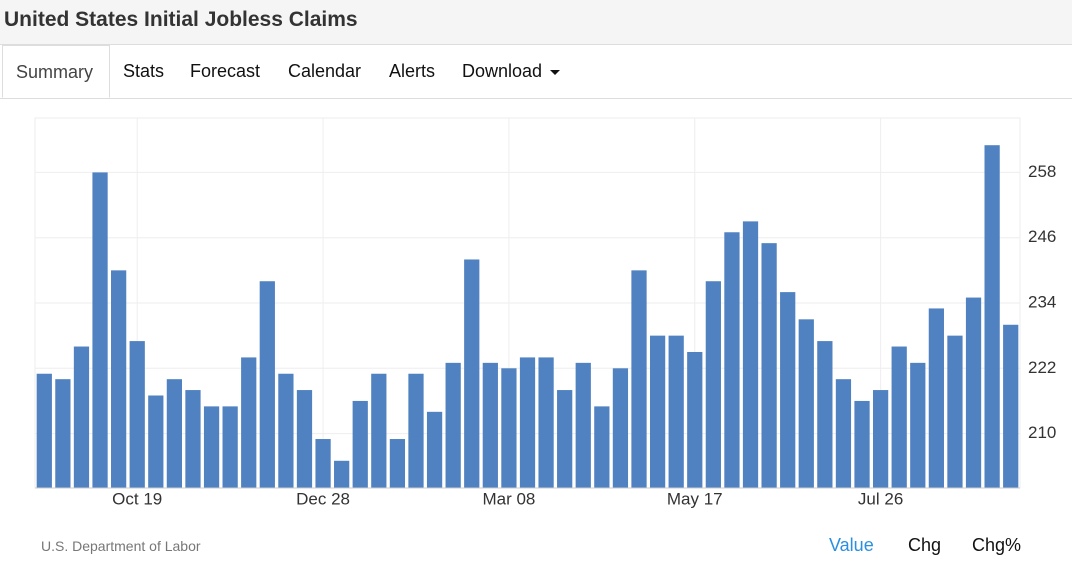 The height and width of the screenshot is (582, 1072). I want to click on y-tick-label: 222, so click(1042, 367).